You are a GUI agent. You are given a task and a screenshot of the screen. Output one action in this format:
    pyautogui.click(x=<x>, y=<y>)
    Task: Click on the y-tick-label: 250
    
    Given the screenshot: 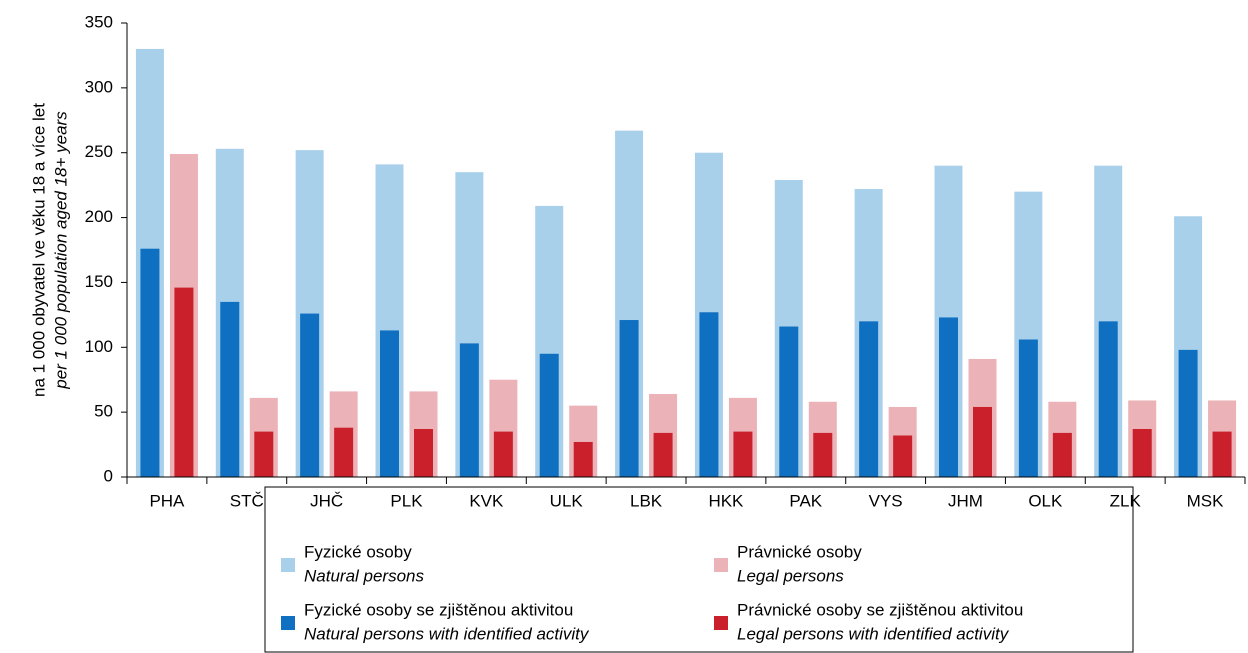 What is the action you would take?
    pyautogui.click(x=99, y=151)
    